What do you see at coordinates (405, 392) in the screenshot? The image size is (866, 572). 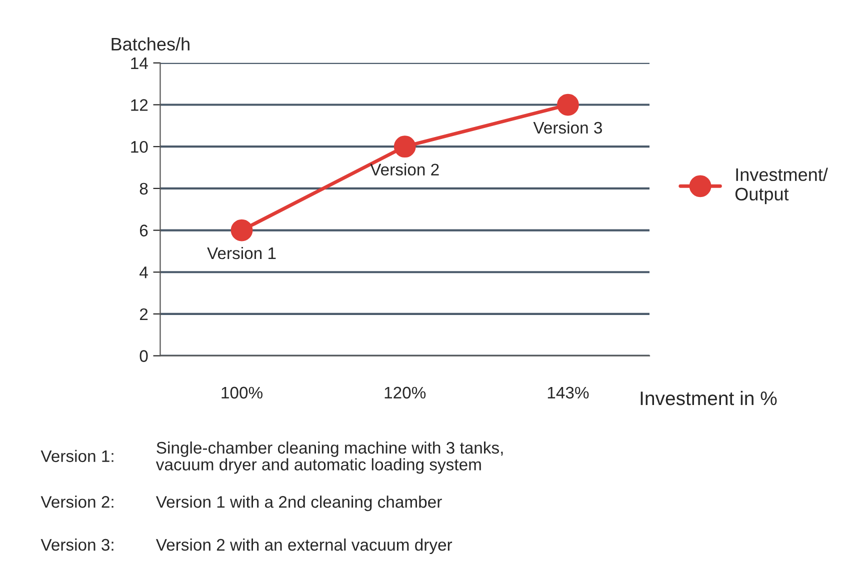 I see `x-tick-label: 120%` at bounding box center [405, 392].